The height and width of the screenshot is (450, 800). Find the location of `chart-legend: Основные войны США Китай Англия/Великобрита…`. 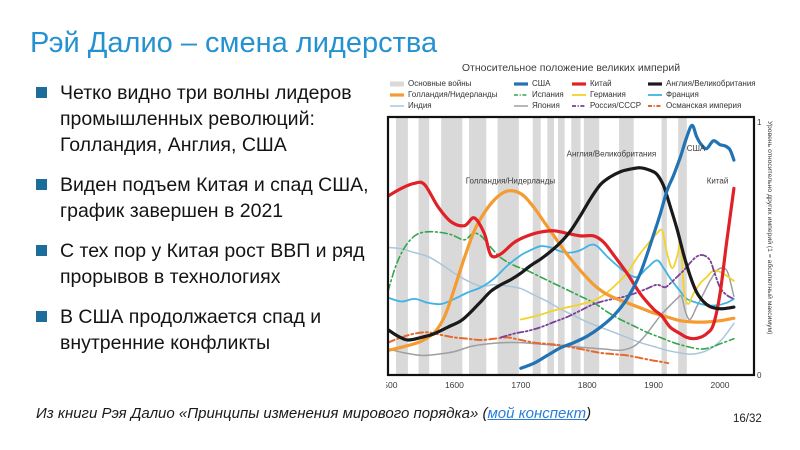

chart-legend: Основные войны США Китай Англия/Великобрита… is located at coordinates (575, 94).